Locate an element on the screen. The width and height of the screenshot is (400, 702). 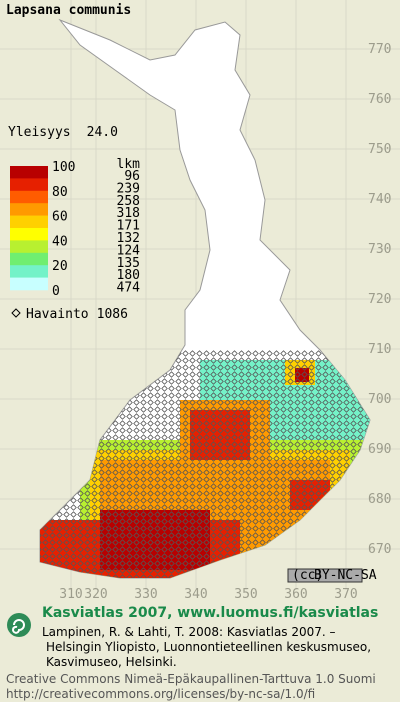
count: 239 is located at coordinates (128, 188).